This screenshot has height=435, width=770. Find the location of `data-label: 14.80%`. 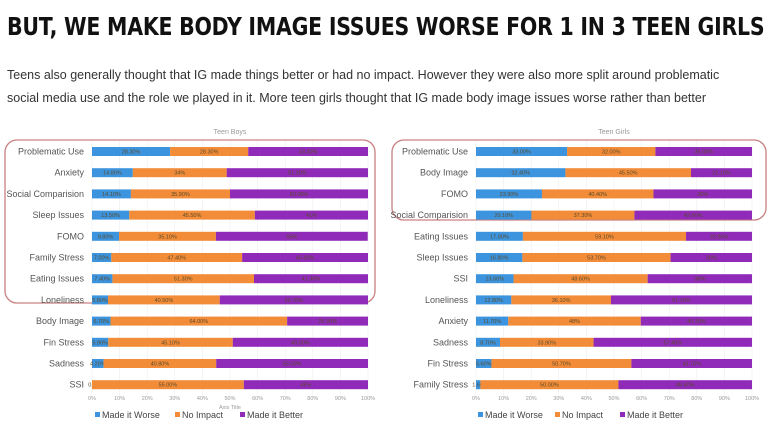

data-label: 14.80% is located at coordinates (112, 174).